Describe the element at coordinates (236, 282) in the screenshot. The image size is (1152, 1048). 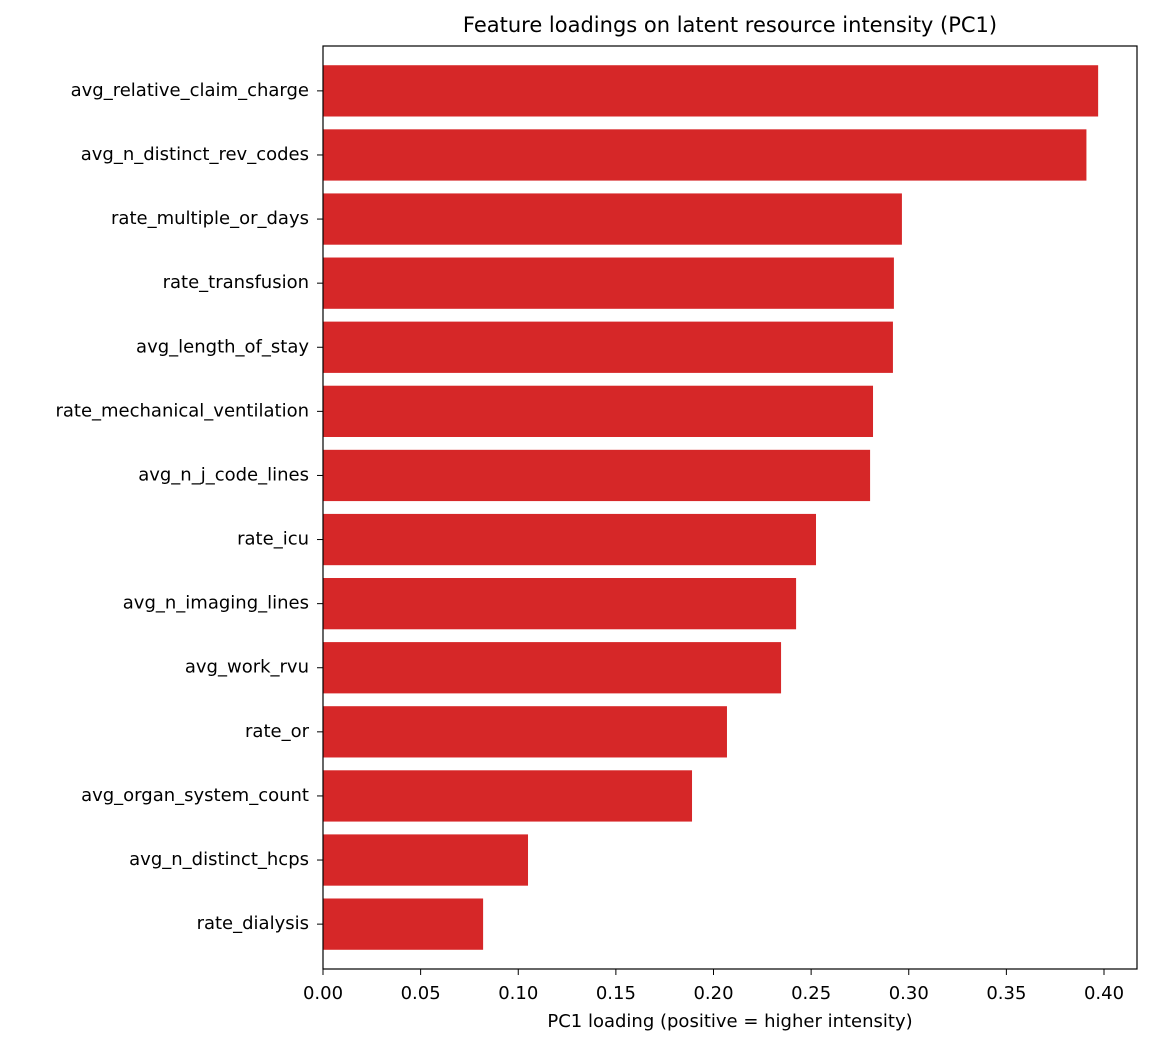
I see `y-tick-label: rate_transfusion` at that location.